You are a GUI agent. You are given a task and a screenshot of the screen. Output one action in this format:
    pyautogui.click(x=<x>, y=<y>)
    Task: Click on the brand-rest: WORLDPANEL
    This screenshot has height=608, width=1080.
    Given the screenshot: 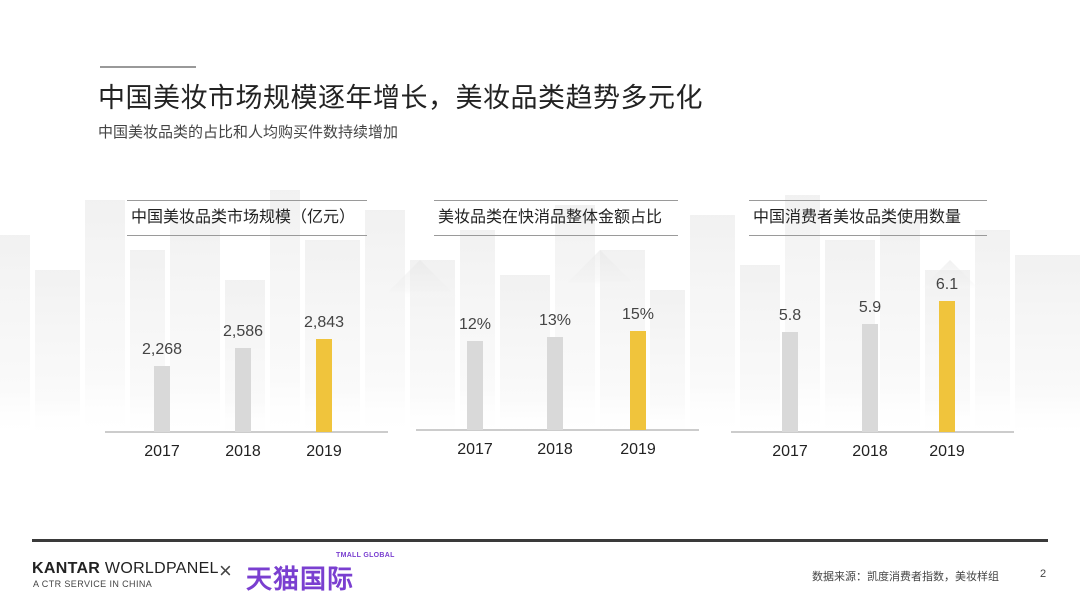 What is the action you would take?
    pyautogui.click(x=161, y=568)
    